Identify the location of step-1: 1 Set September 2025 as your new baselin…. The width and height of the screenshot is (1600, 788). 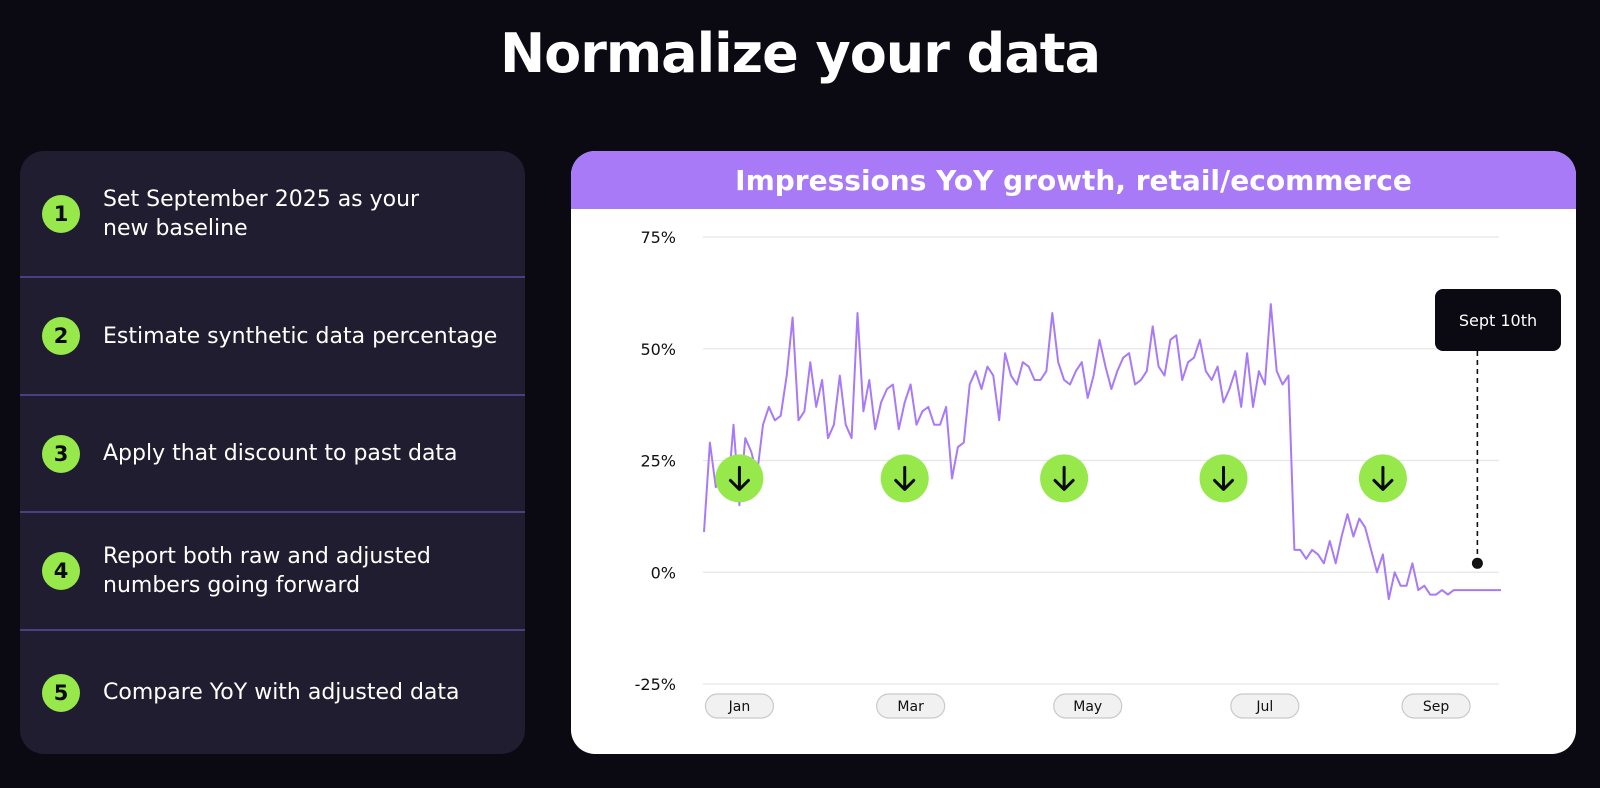
(272, 214).